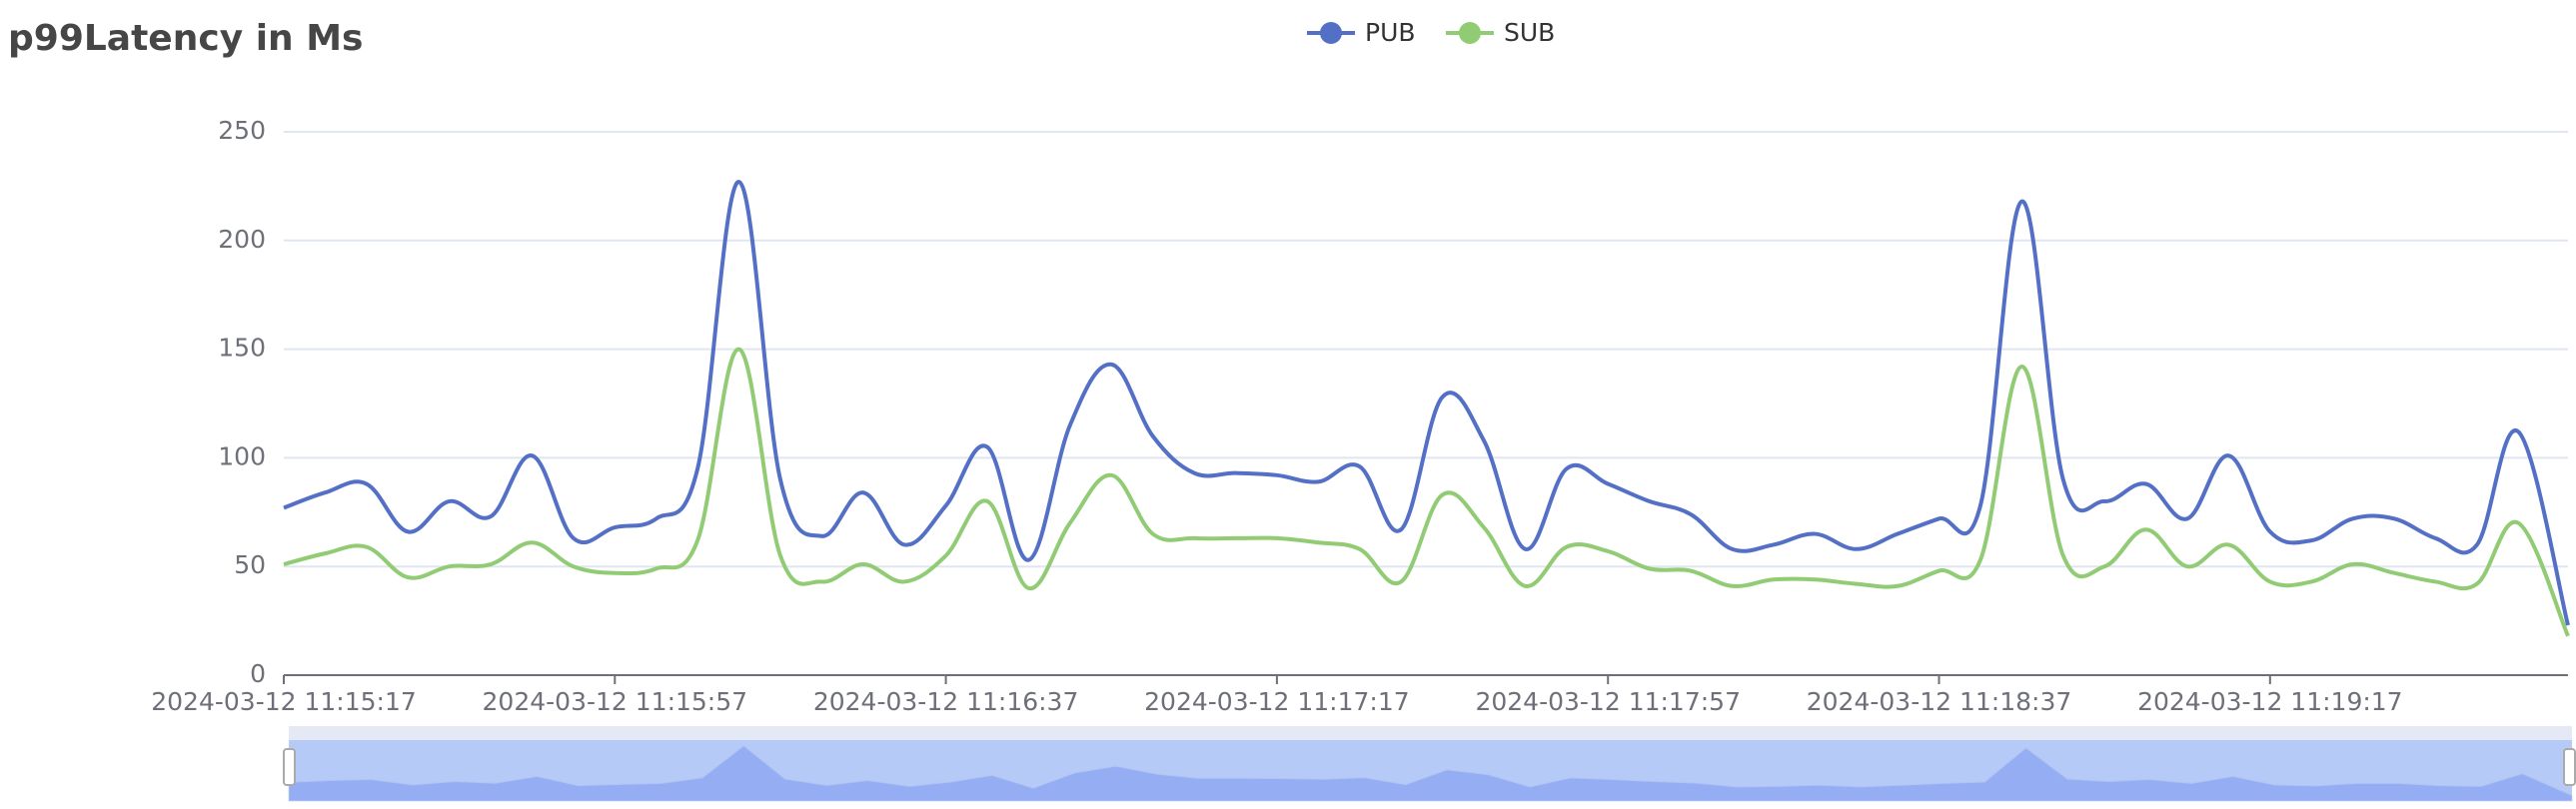  What do you see at coordinates (615, 702) in the screenshot?
I see `x-tick-label: 2024-03-12 11:15:57` at bounding box center [615, 702].